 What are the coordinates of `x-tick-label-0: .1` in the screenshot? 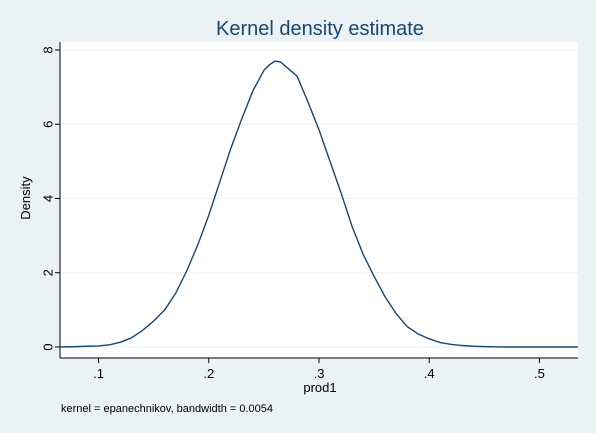 It's located at (98, 373).